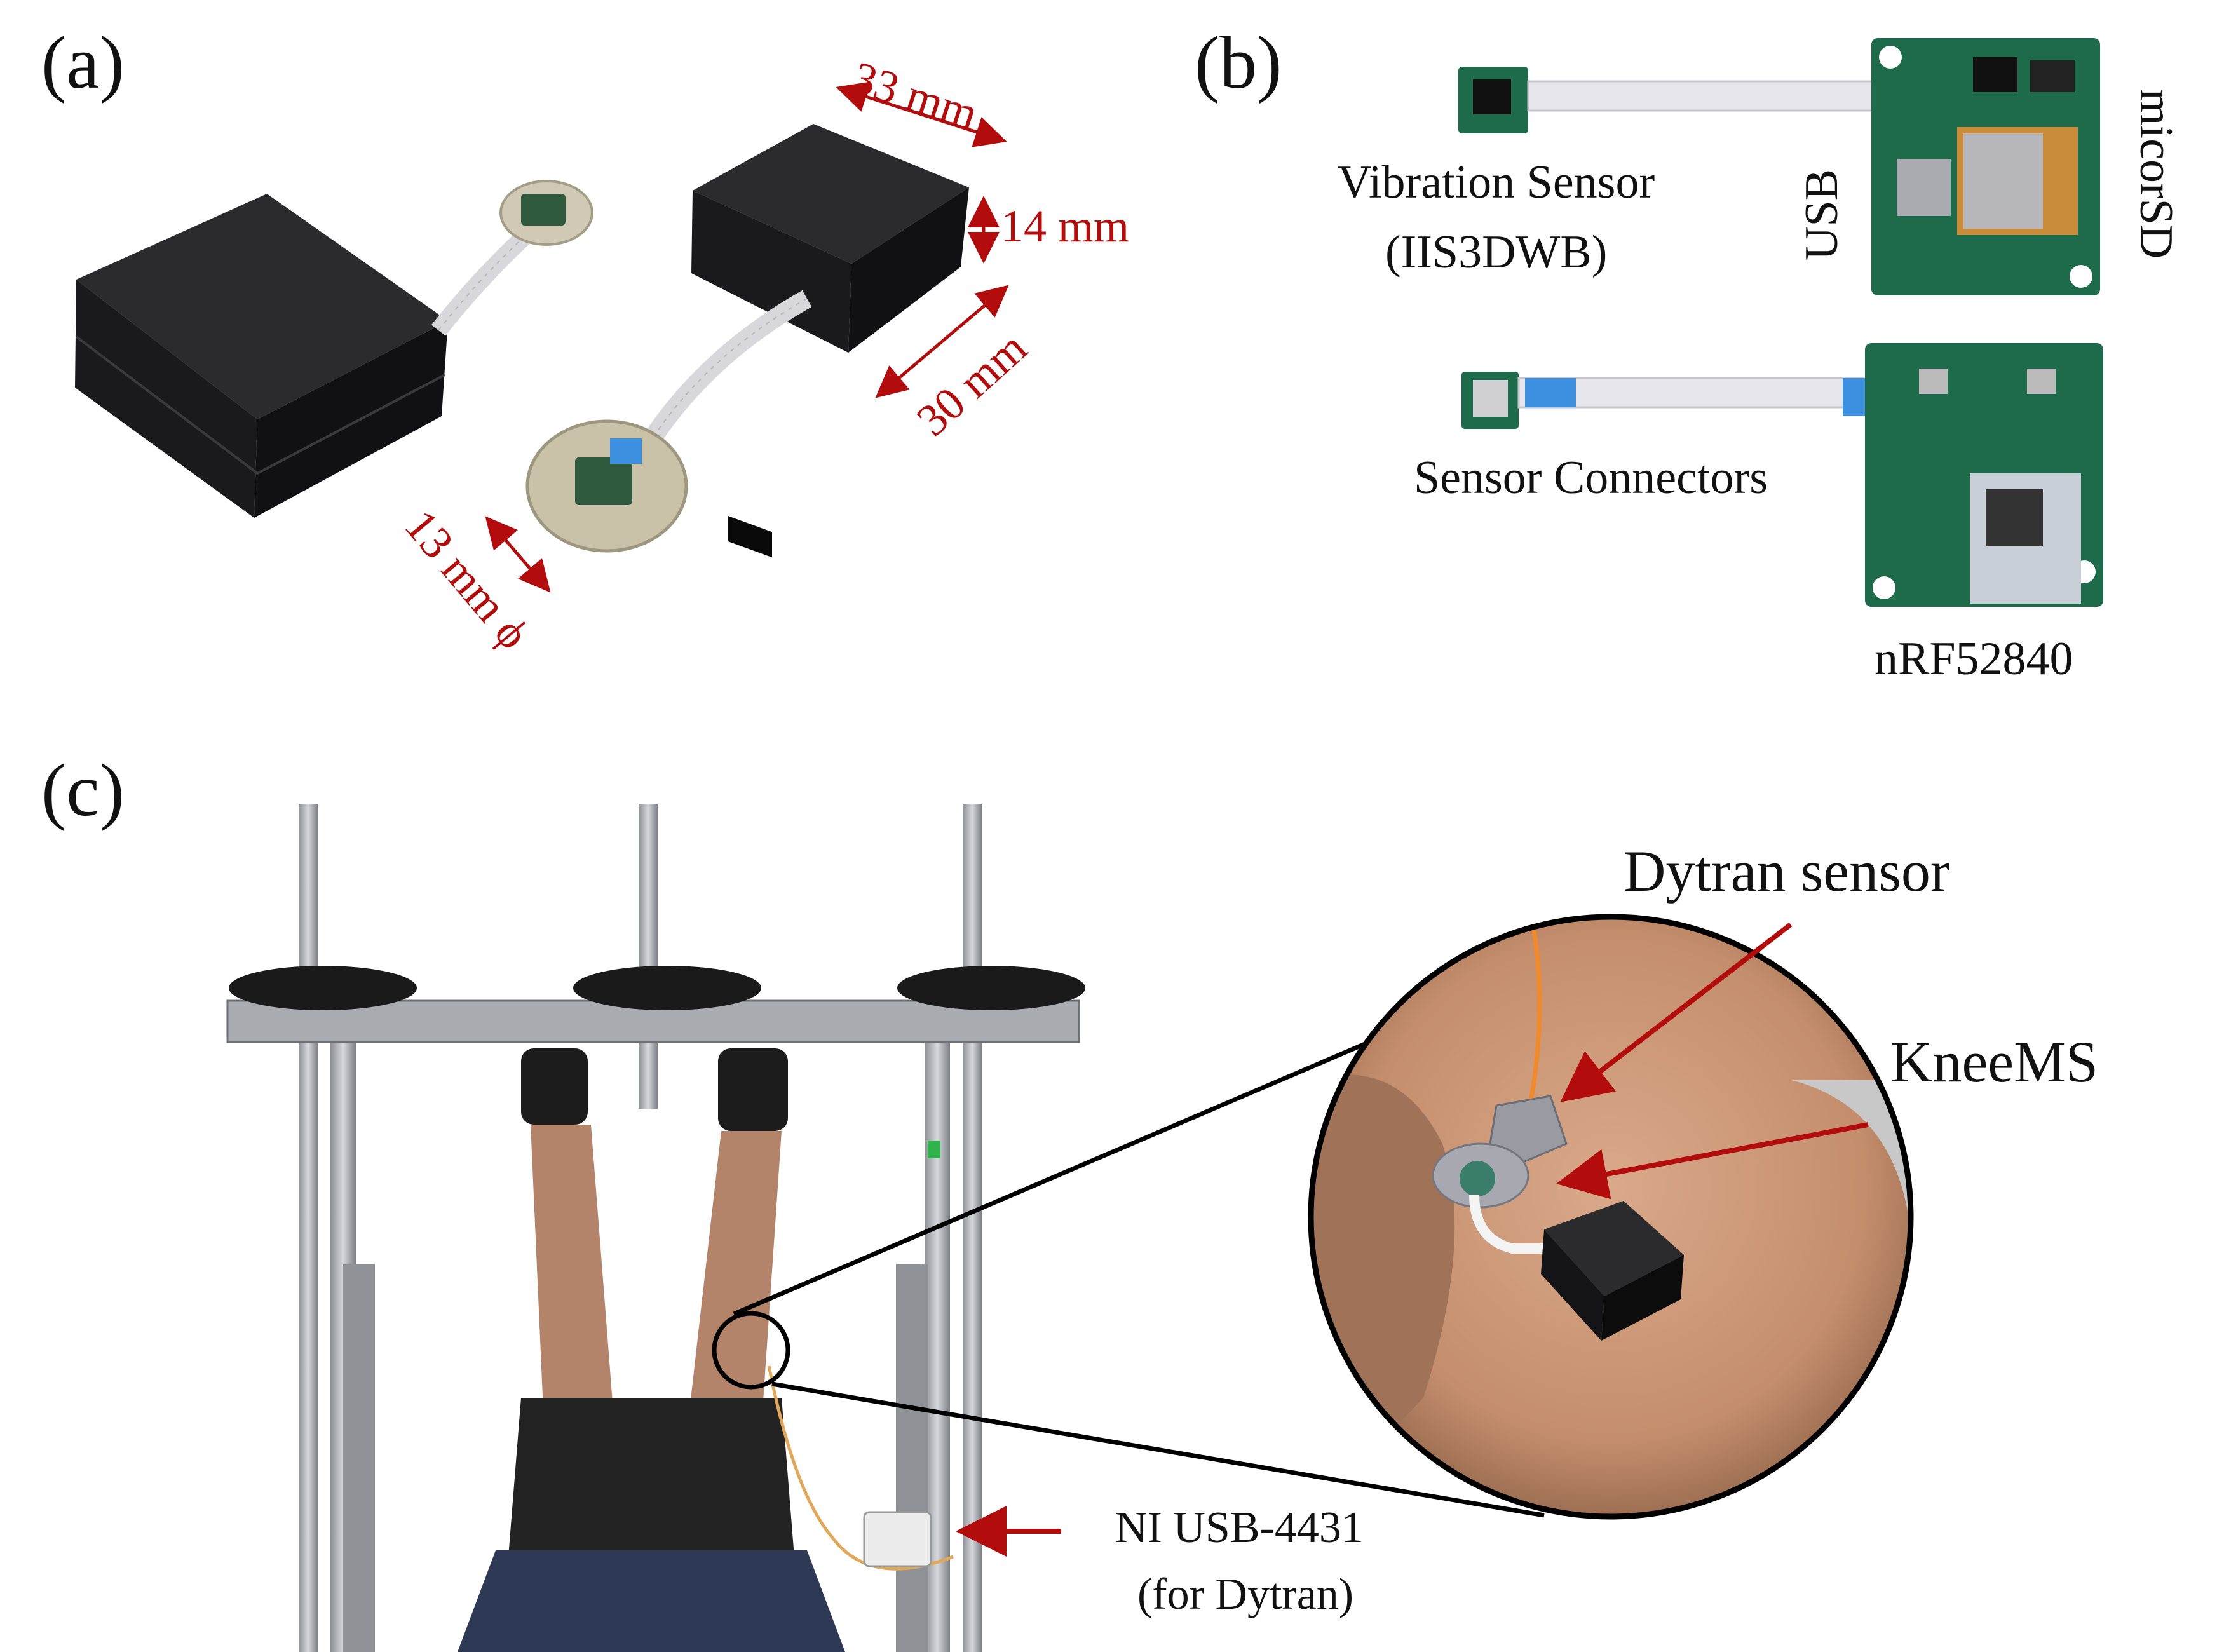  Describe the element at coordinates (1704, 96) in the screenshot. I see `ribbon-cable-top` at that location.